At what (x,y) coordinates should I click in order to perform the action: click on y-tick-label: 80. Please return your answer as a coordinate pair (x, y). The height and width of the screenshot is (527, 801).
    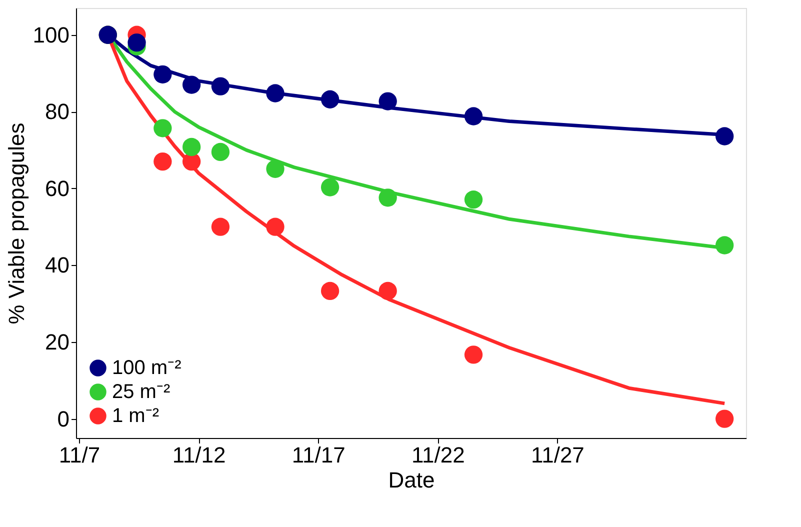
    Looking at the image, I should click on (57, 111).